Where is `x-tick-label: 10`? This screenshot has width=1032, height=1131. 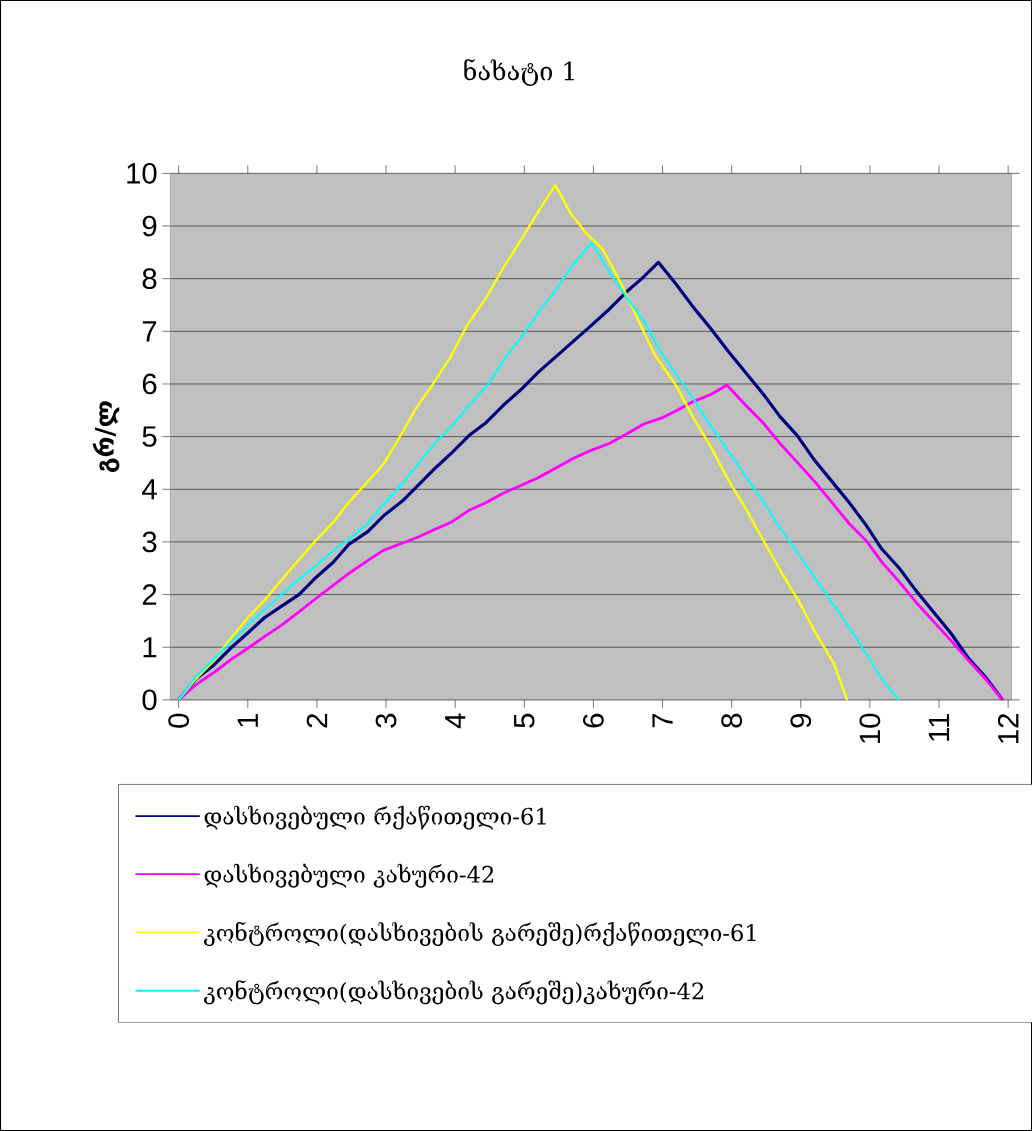
x-tick-label: 10 is located at coordinates (870, 728).